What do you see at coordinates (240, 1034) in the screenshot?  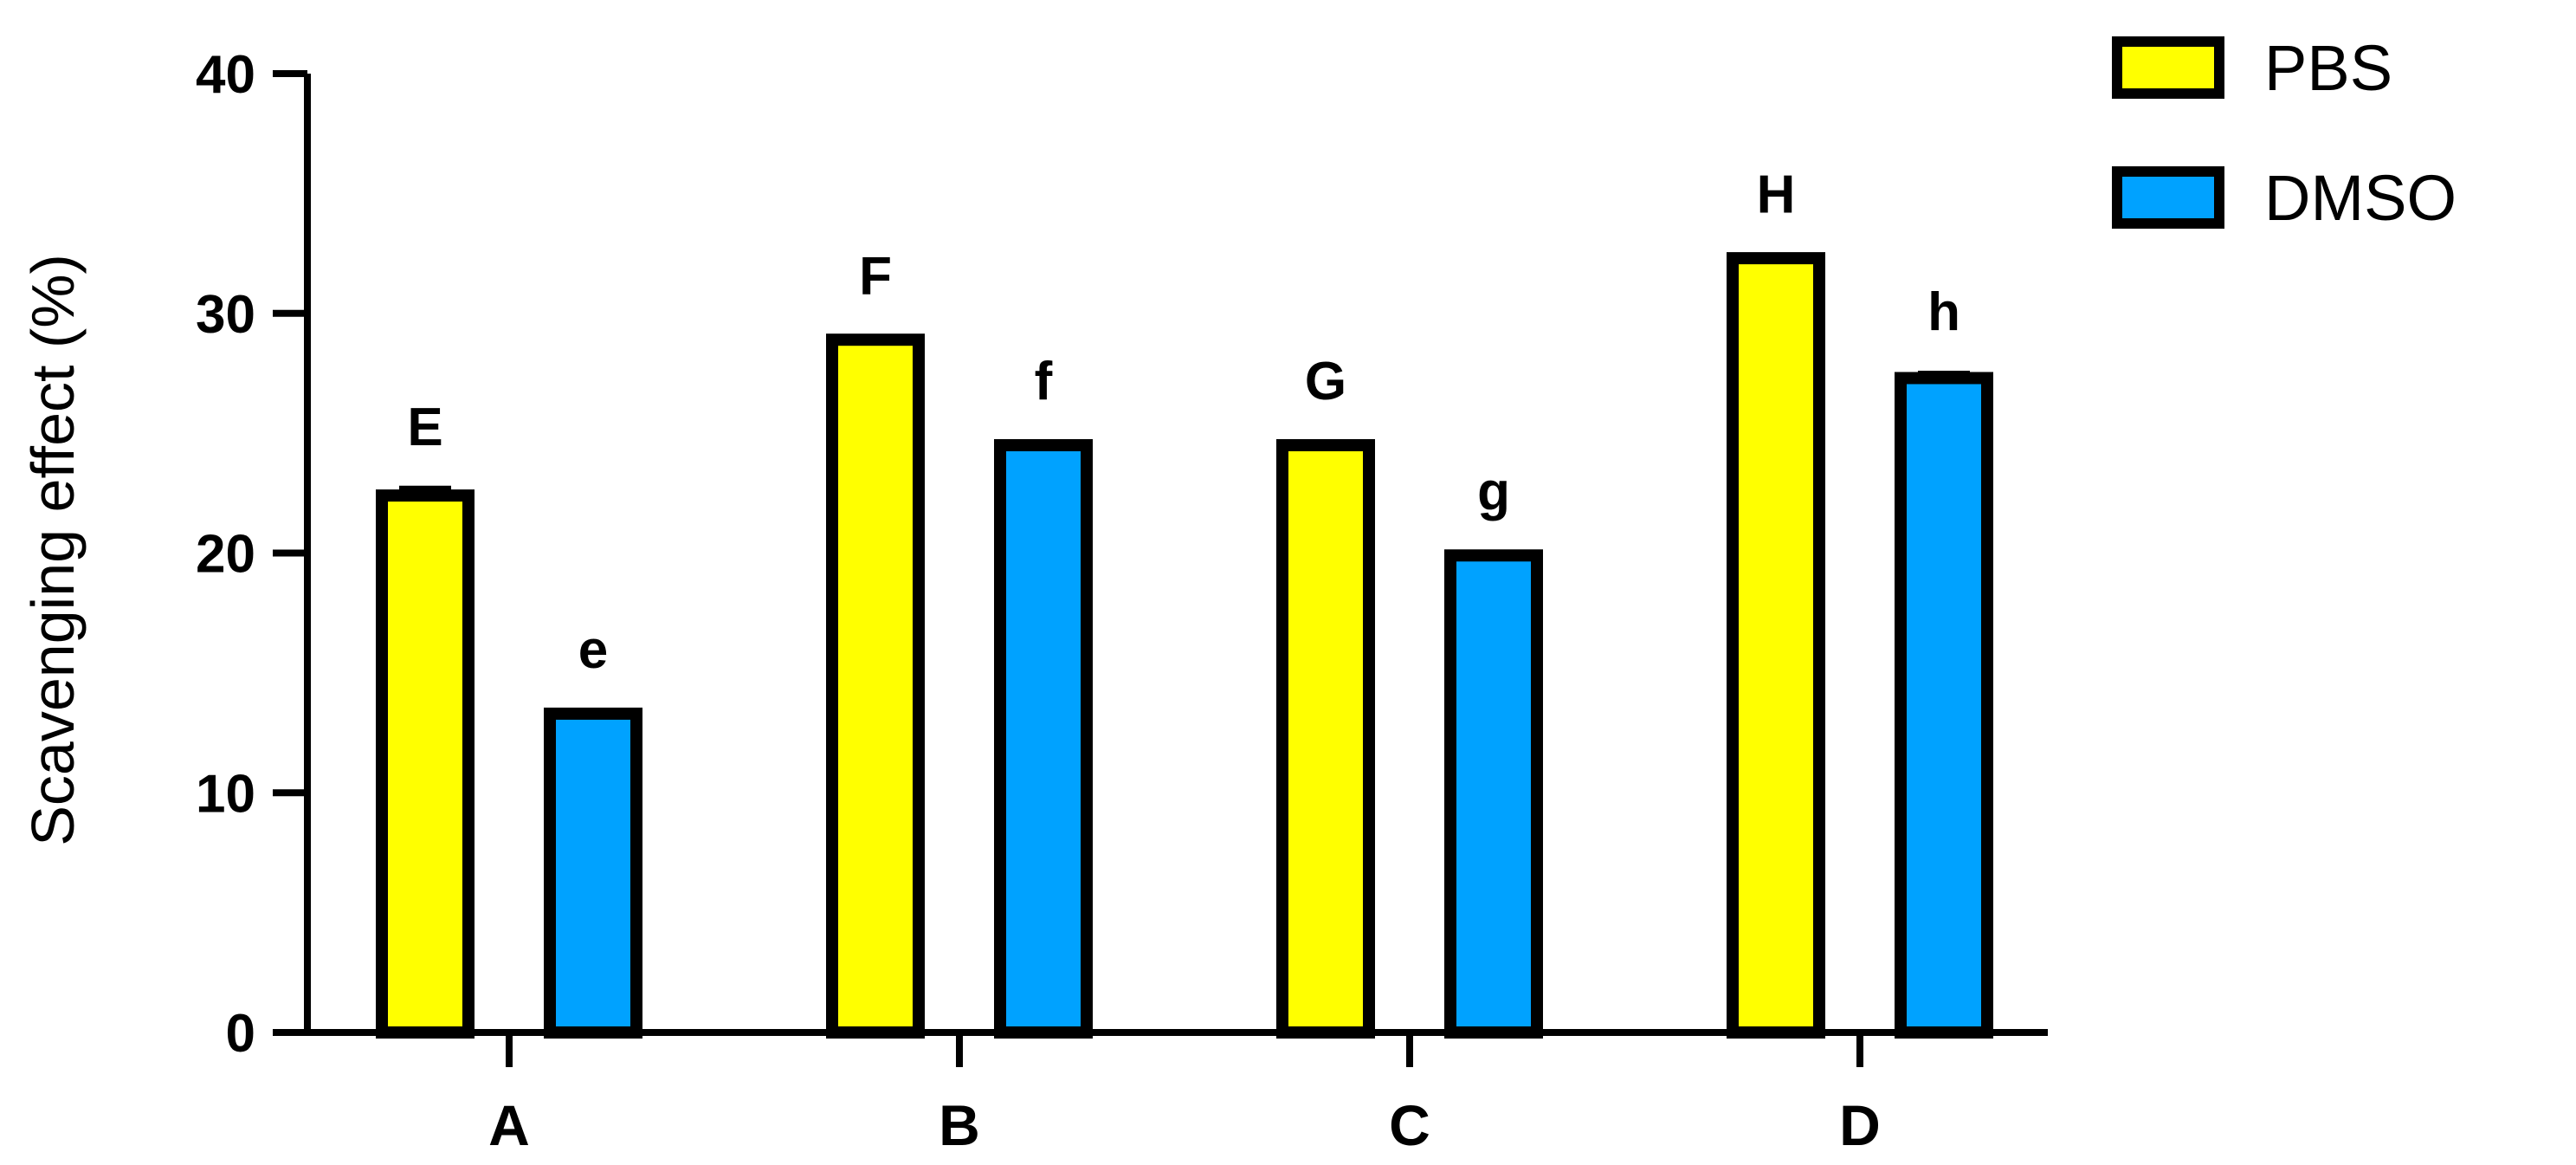 I see `y-tick-label: 0` at bounding box center [240, 1034].